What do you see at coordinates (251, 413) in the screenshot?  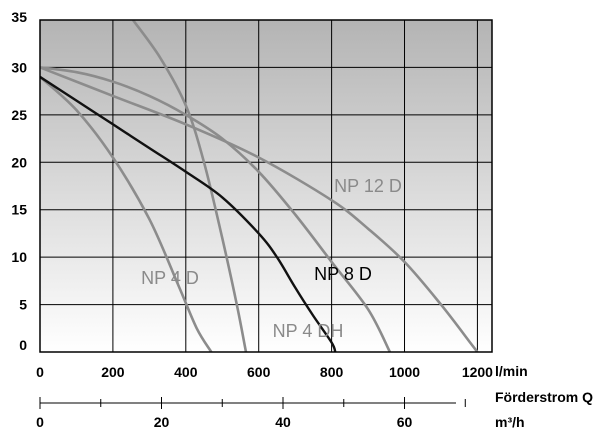 I see `secondary-axis-ticks: 0 20 40 60` at bounding box center [251, 413].